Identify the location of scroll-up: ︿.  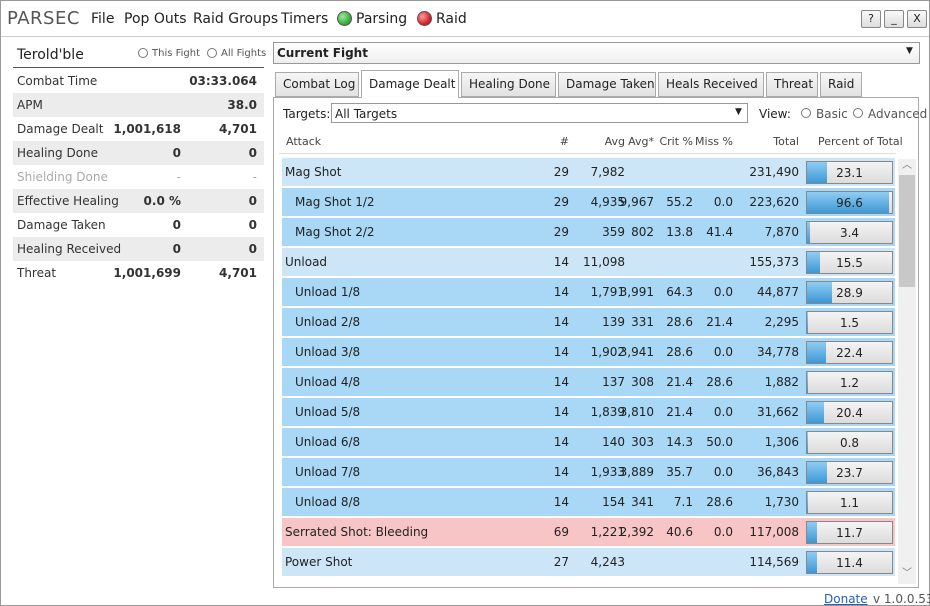
(907, 165).